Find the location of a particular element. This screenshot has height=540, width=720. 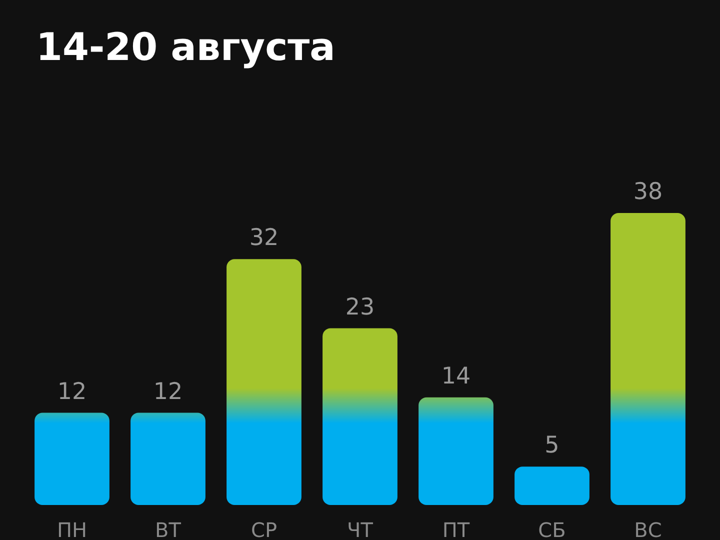

x-tick-label: СР is located at coordinates (264, 529).